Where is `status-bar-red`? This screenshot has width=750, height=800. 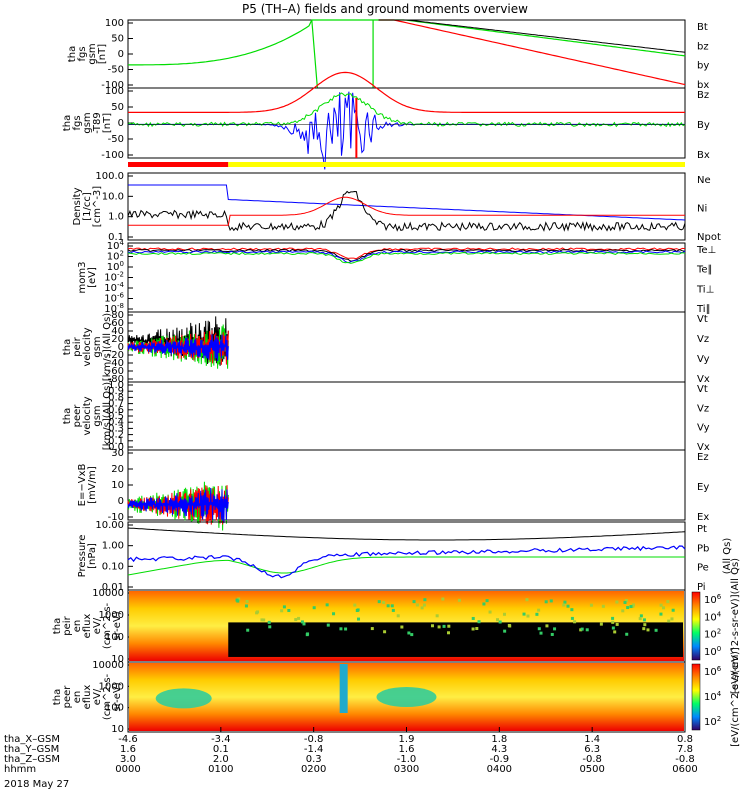
status-bar-red is located at coordinates (178, 164).